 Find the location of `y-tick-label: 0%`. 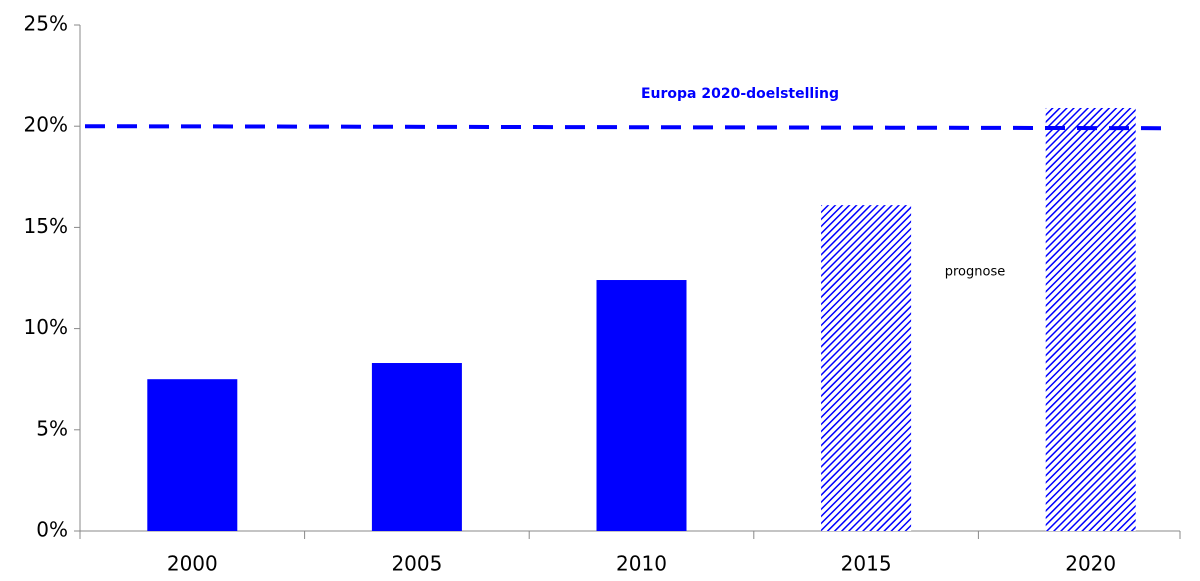

y-tick-label: 0% is located at coordinates (52, 530).